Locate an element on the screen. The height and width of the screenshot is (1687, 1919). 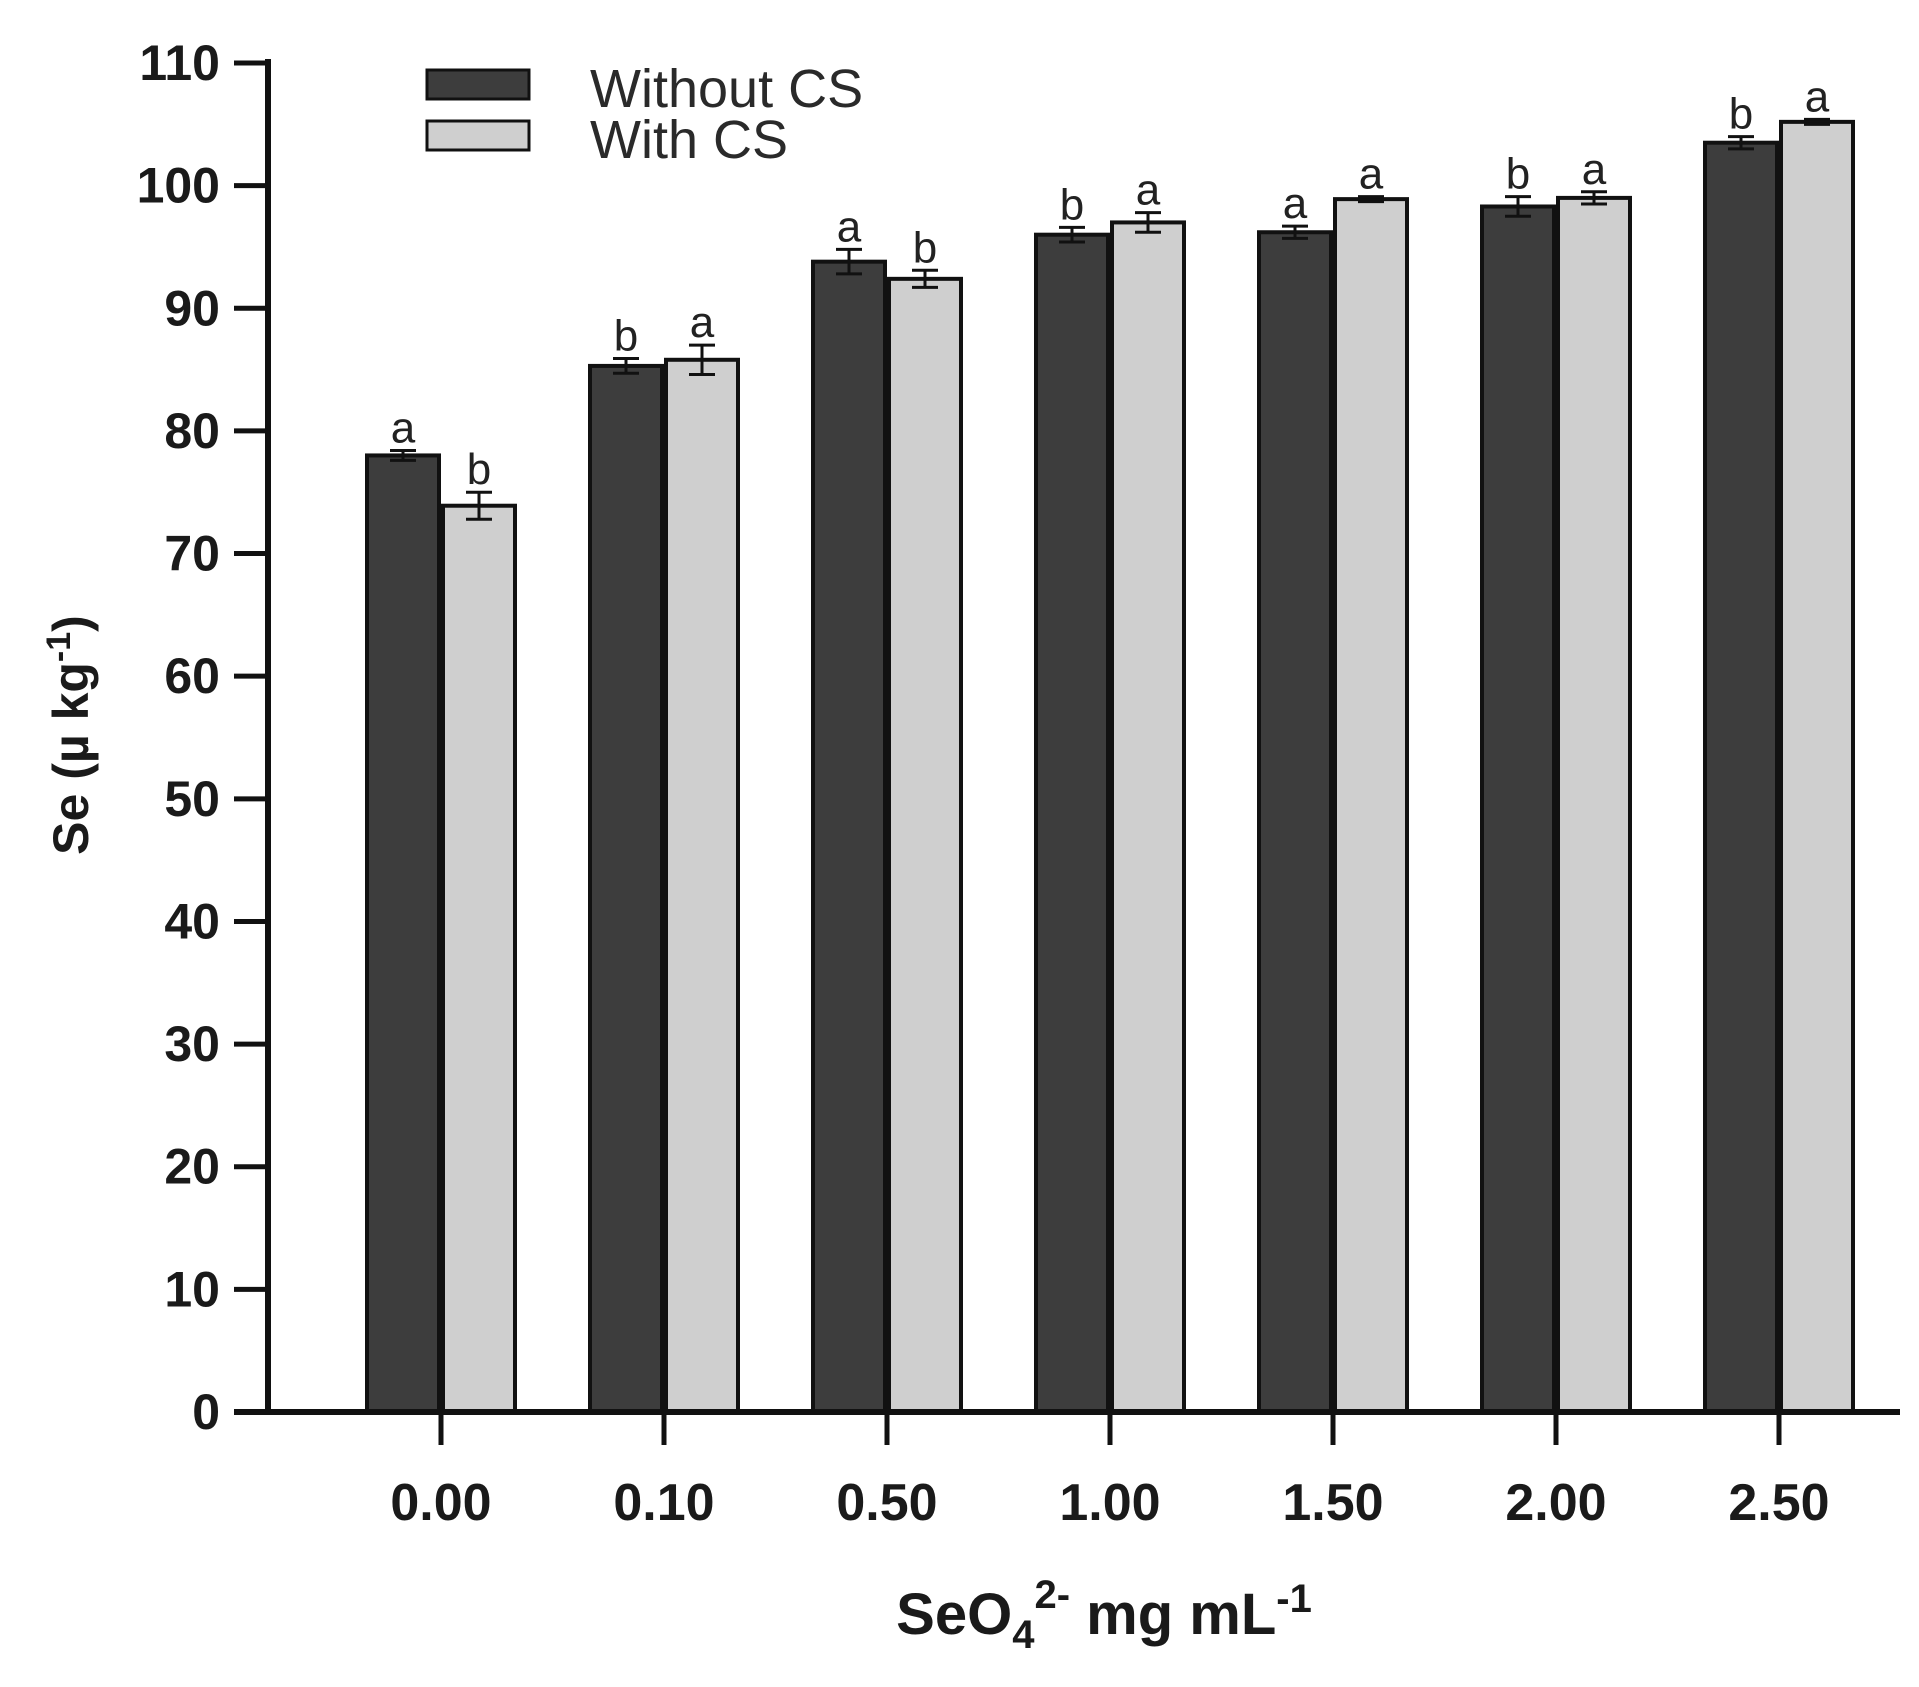
x-tick-label: 1.00 is located at coordinates (1109, 1503).